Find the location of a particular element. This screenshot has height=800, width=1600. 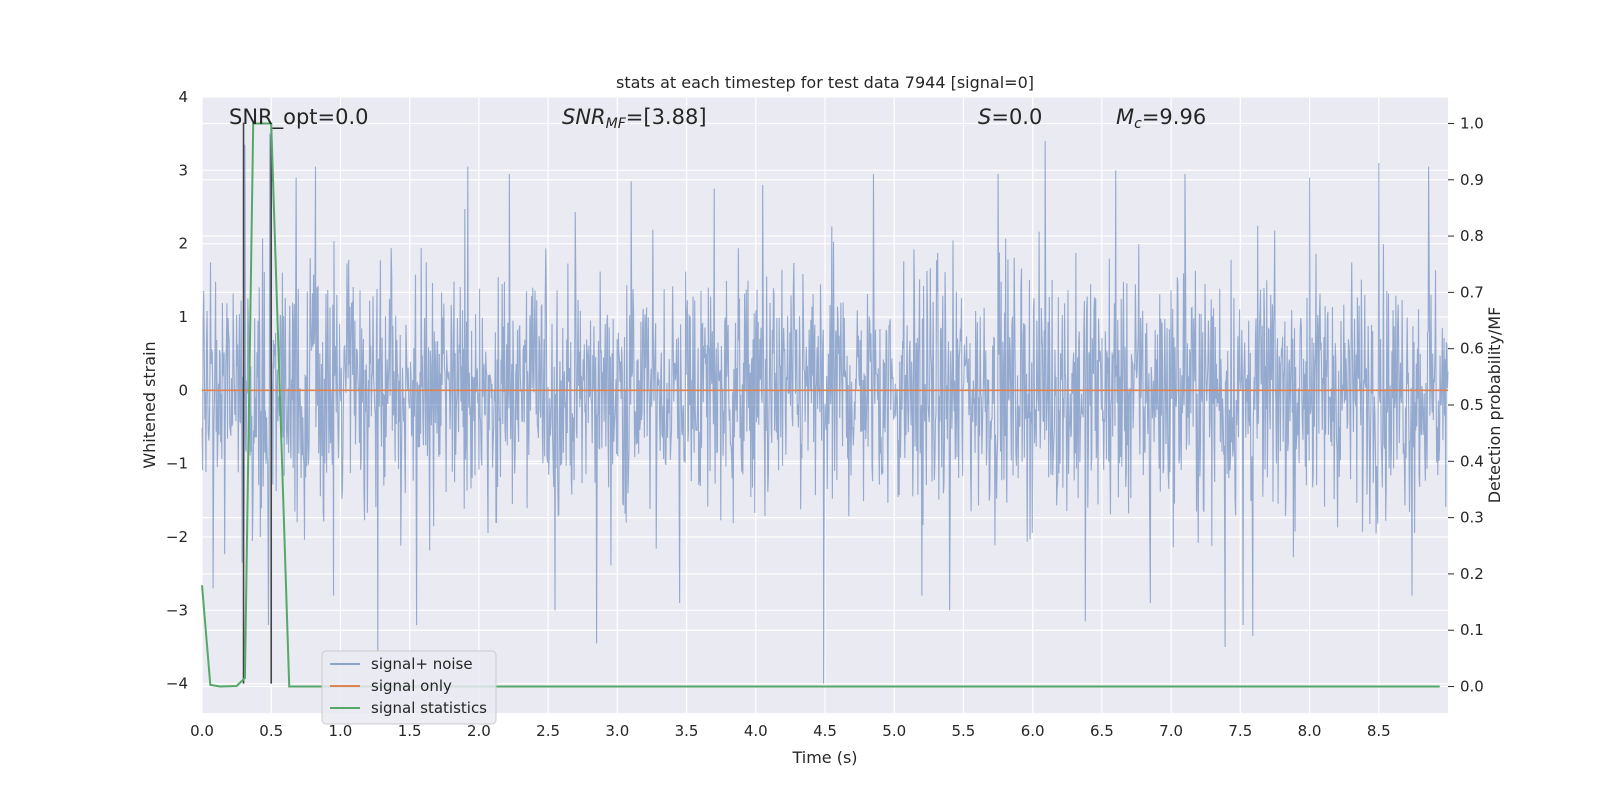

annotation-mc: Mc=9.96 is located at coordinates (1161, 118).